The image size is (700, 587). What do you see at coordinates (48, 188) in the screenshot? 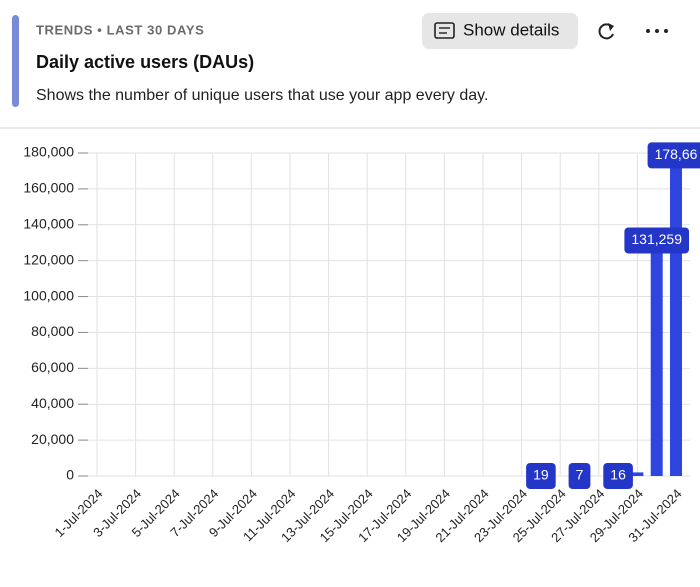
I see `y-tick-label: 160,000` at bounding box center [48, 188].